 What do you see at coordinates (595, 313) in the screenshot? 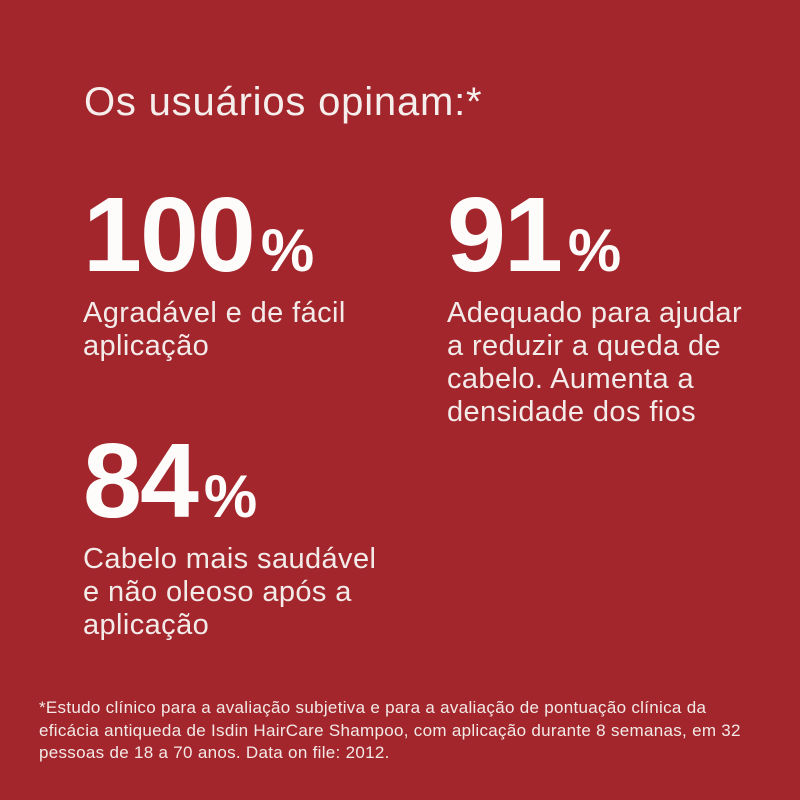
I see `caption-line: Adequado para ajudar` at bounding box center [595, 313].